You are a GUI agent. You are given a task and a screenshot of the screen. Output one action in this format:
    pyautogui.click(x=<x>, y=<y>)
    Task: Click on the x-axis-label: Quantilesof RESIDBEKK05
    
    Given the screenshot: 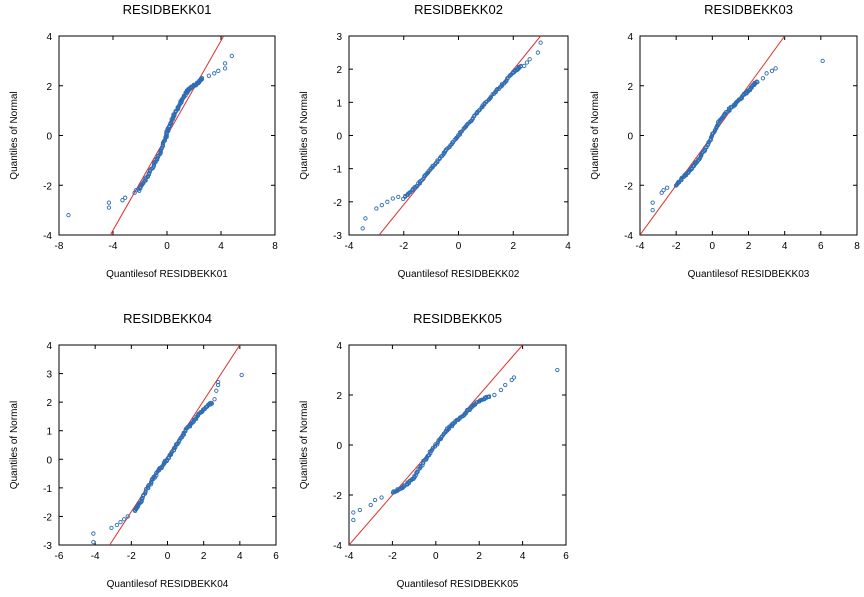 What is the action you would take?
    pyautogui.click(x=458, y=584)
    